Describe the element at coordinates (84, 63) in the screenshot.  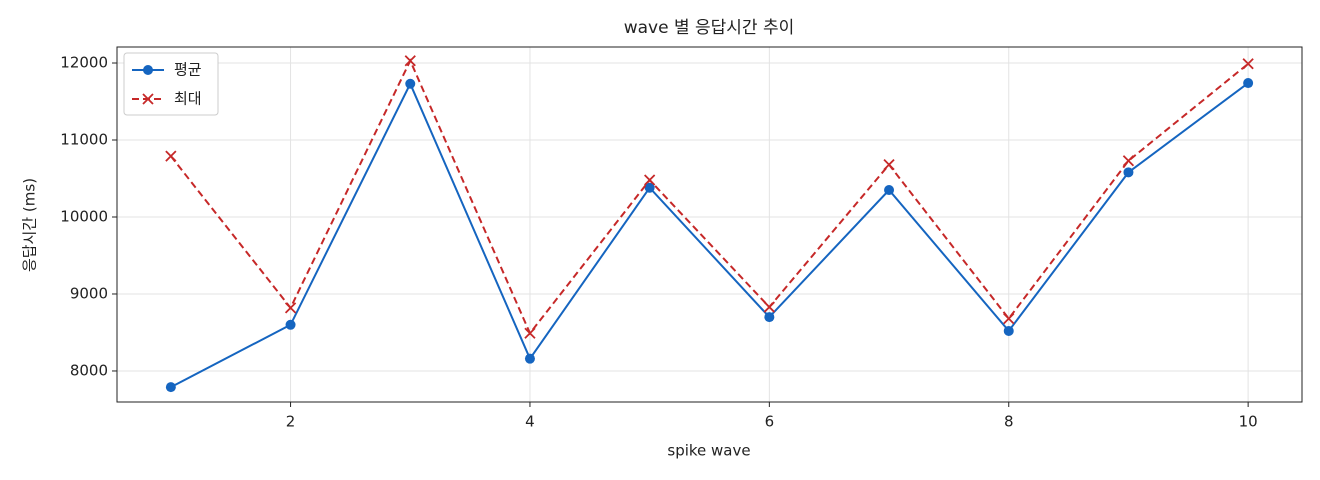
I see `y-tick-label: 12000` at that location.